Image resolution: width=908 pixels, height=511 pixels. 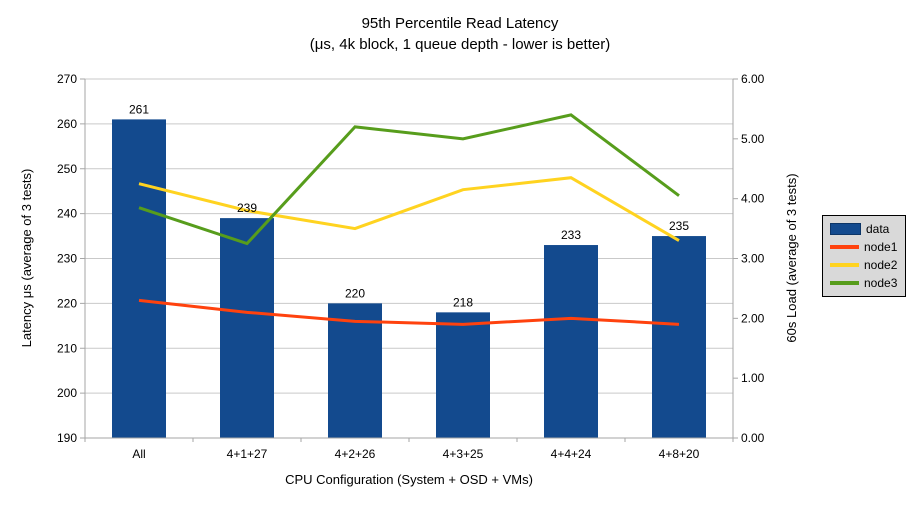 I want to click on chart-title: 95th Percentile Read Latency, so click(x=460, y=23).